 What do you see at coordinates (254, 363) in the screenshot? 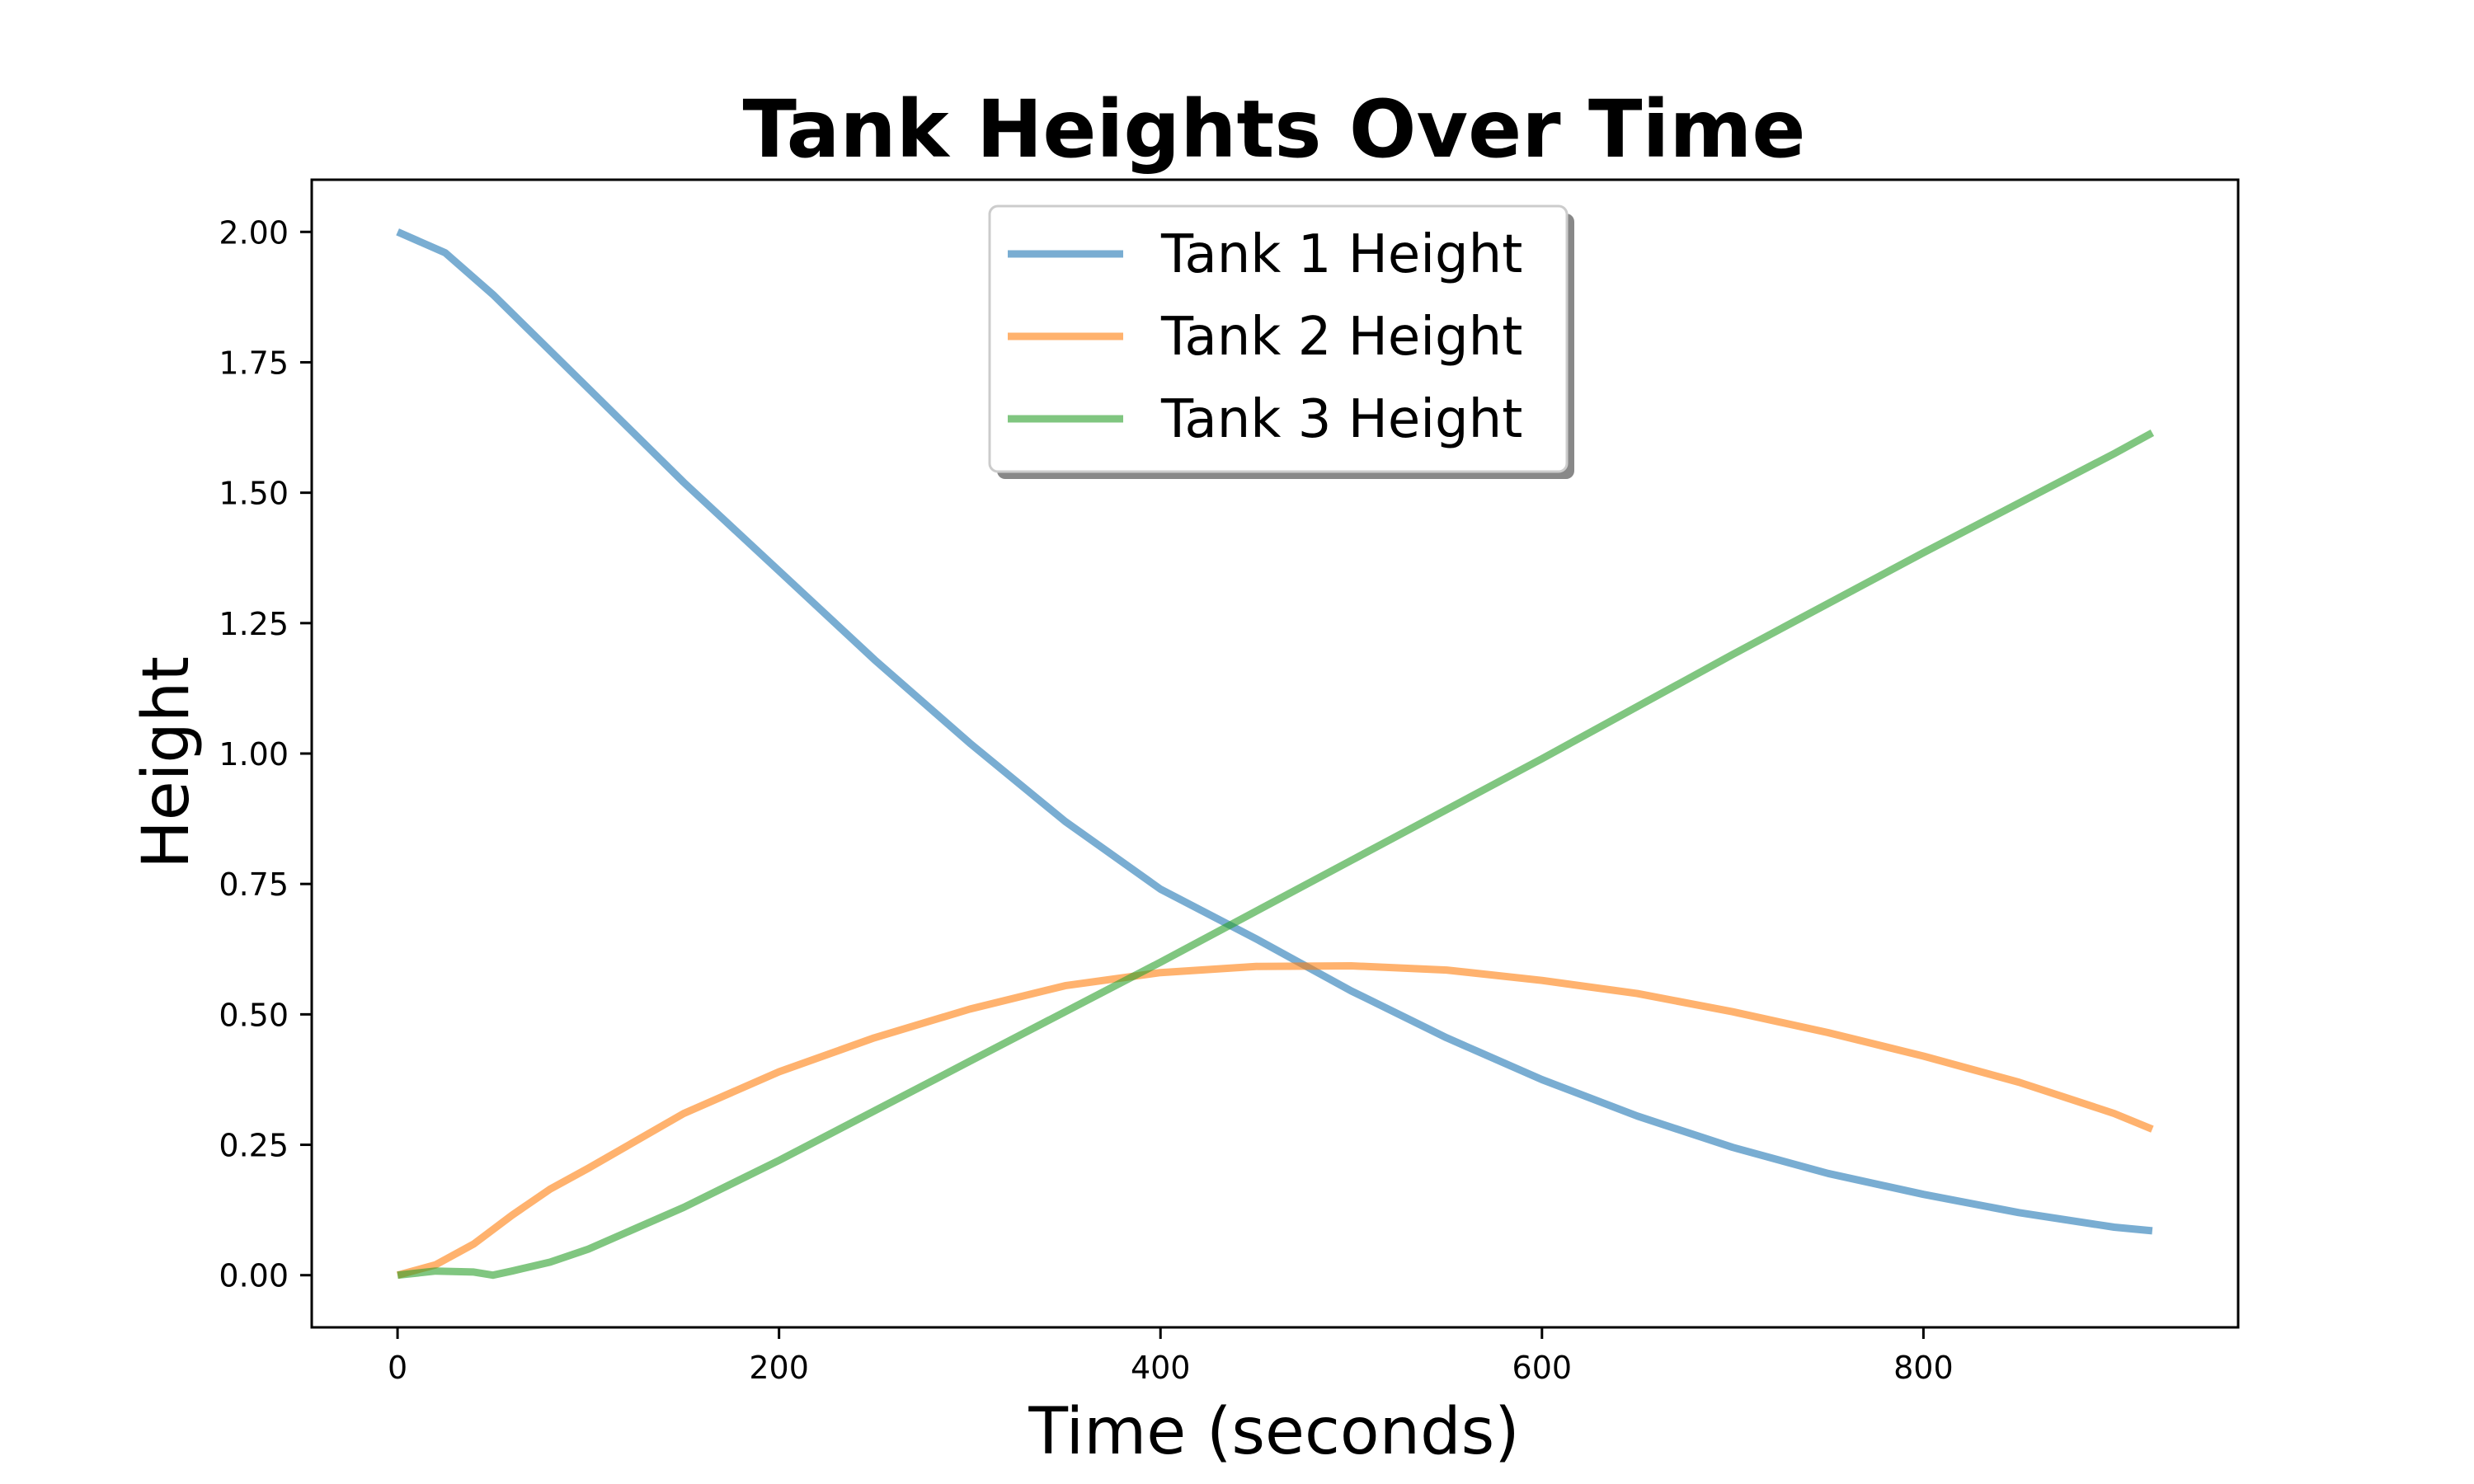
I see `y-tick-label: 1.75` at bounding box center [254, 363].